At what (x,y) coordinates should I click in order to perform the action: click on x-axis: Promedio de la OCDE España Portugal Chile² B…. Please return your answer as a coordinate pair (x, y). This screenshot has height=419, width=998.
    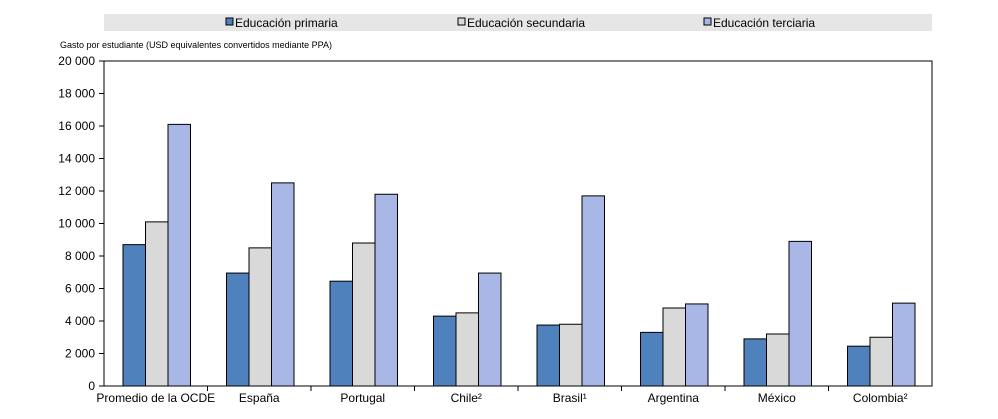
    Looking at the image, I should click on (502, 395).